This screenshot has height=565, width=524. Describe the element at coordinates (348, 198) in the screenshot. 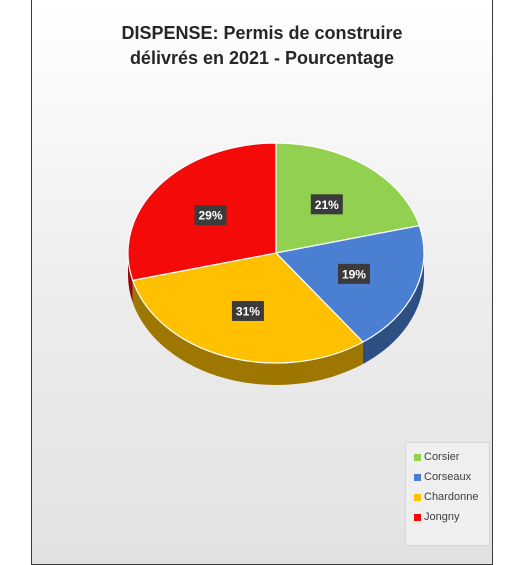

I see `pie-slice-corsier` at that location.